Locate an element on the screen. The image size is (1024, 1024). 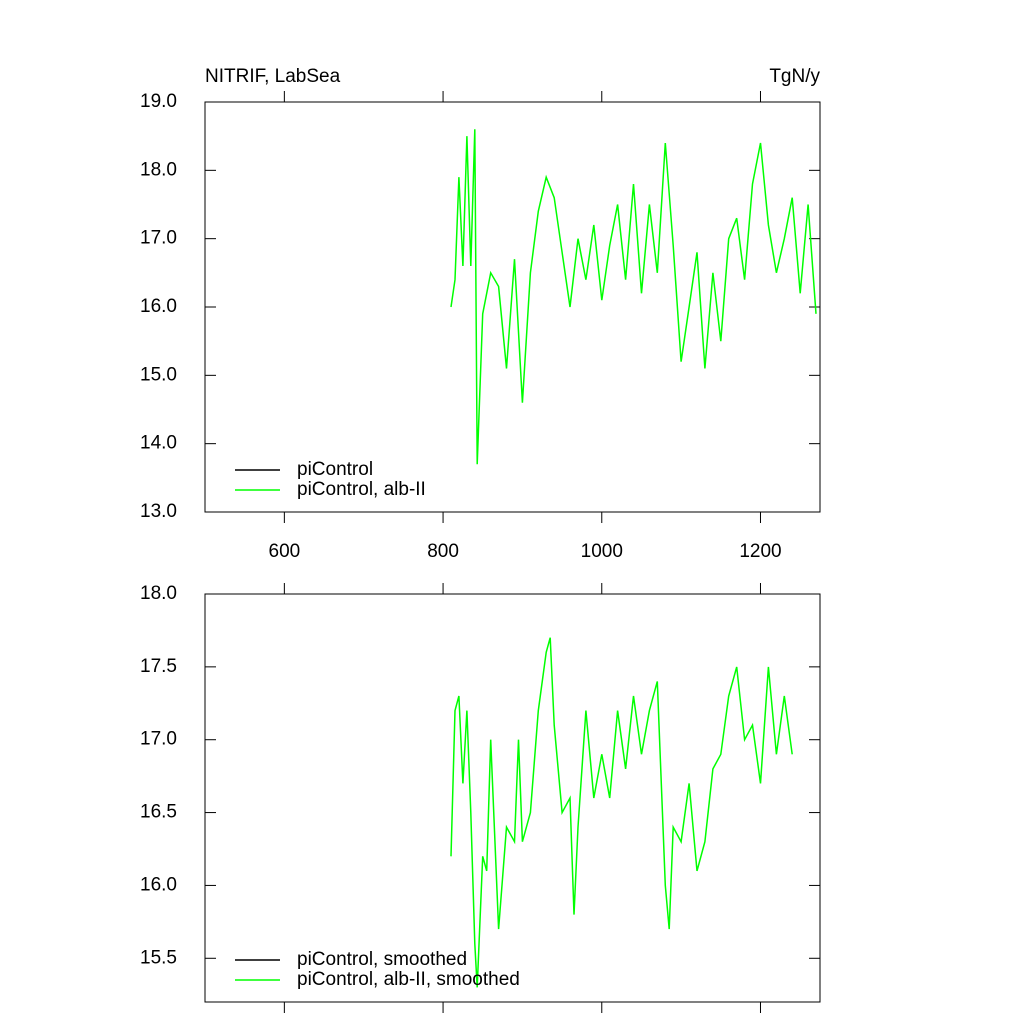
y-tick-label: 15.5 is located at coordinates (158, 957).